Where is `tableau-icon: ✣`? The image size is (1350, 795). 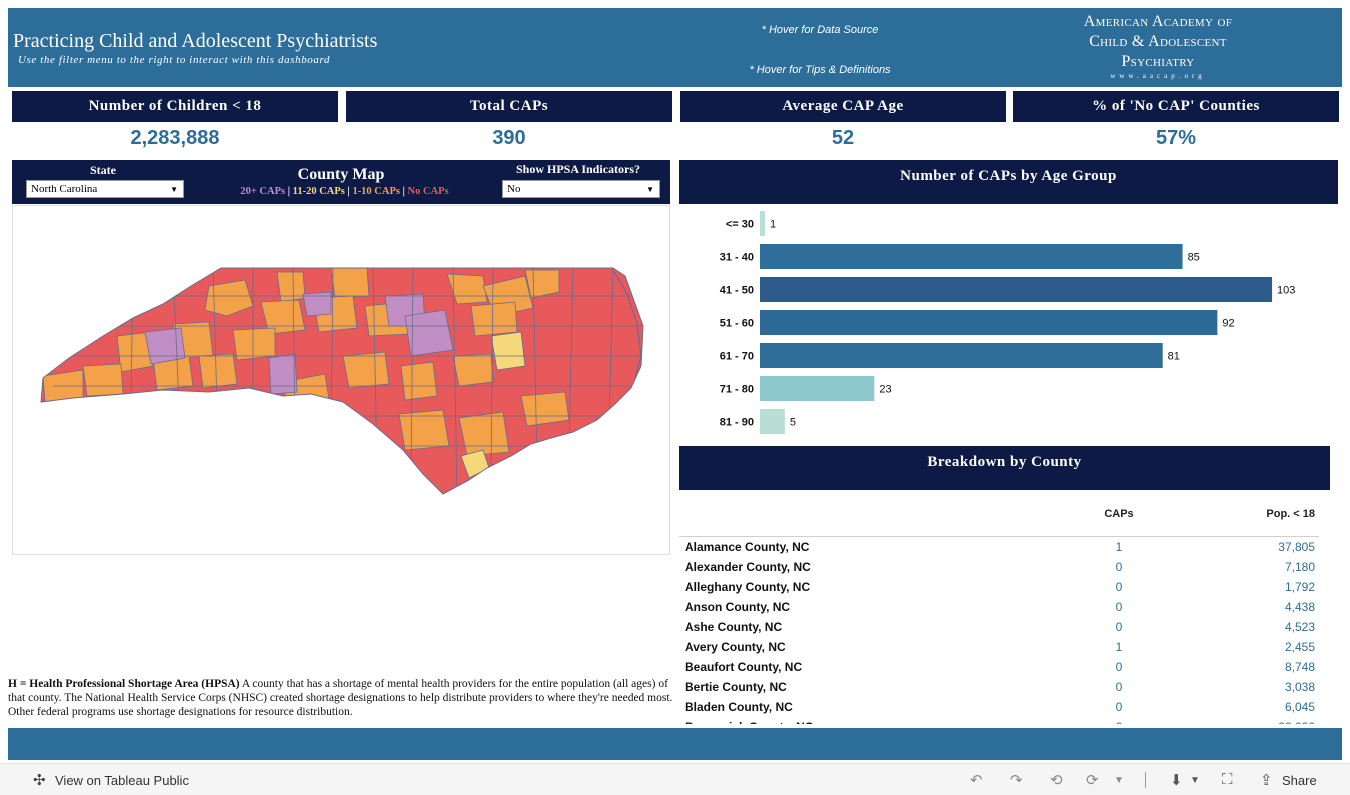
tableau-icon: ✣ is located at coordinates (39, 780).